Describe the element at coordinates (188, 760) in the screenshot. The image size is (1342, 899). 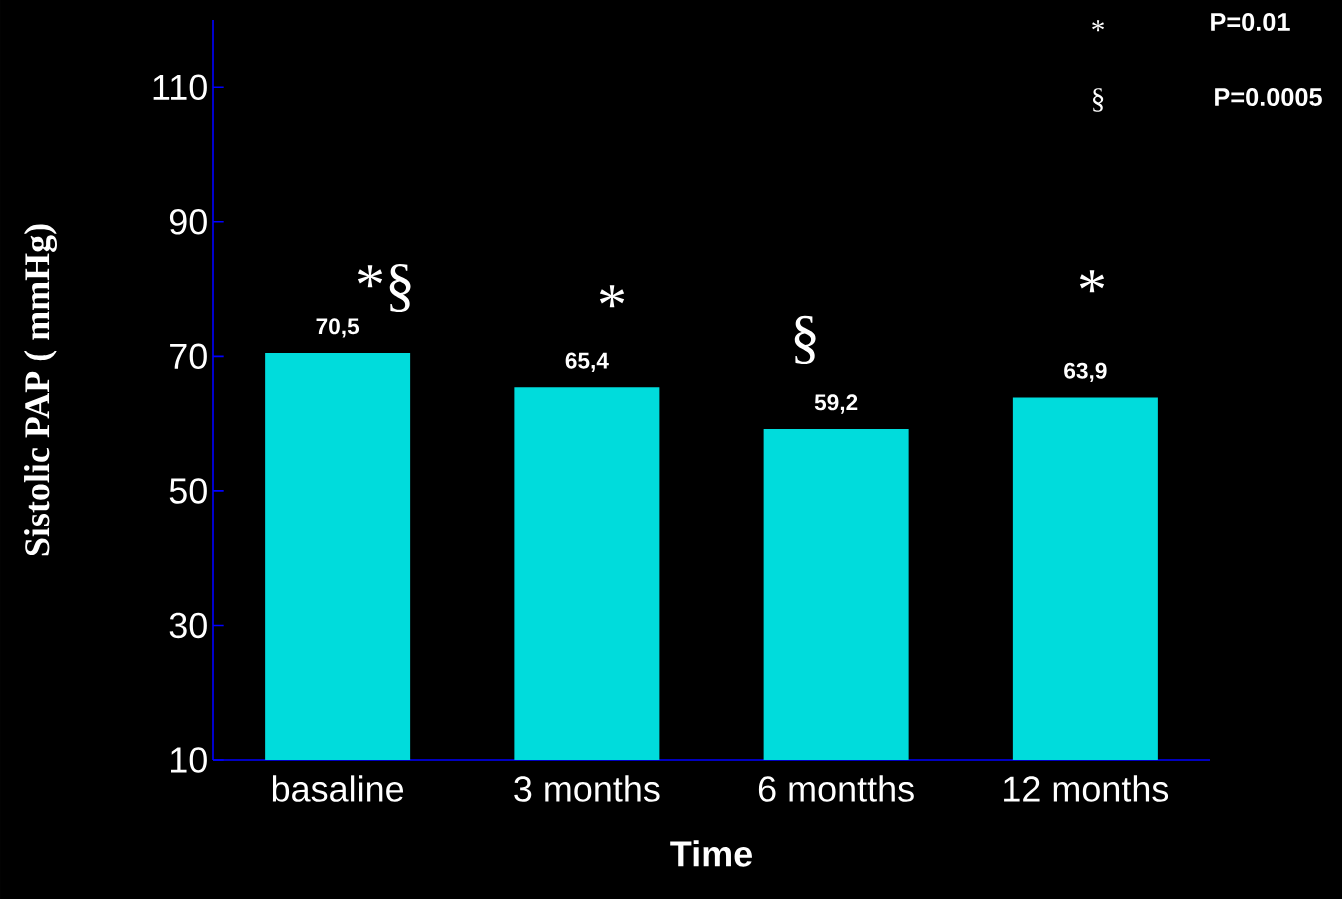
I see `y-tick-label: 10` at that location.